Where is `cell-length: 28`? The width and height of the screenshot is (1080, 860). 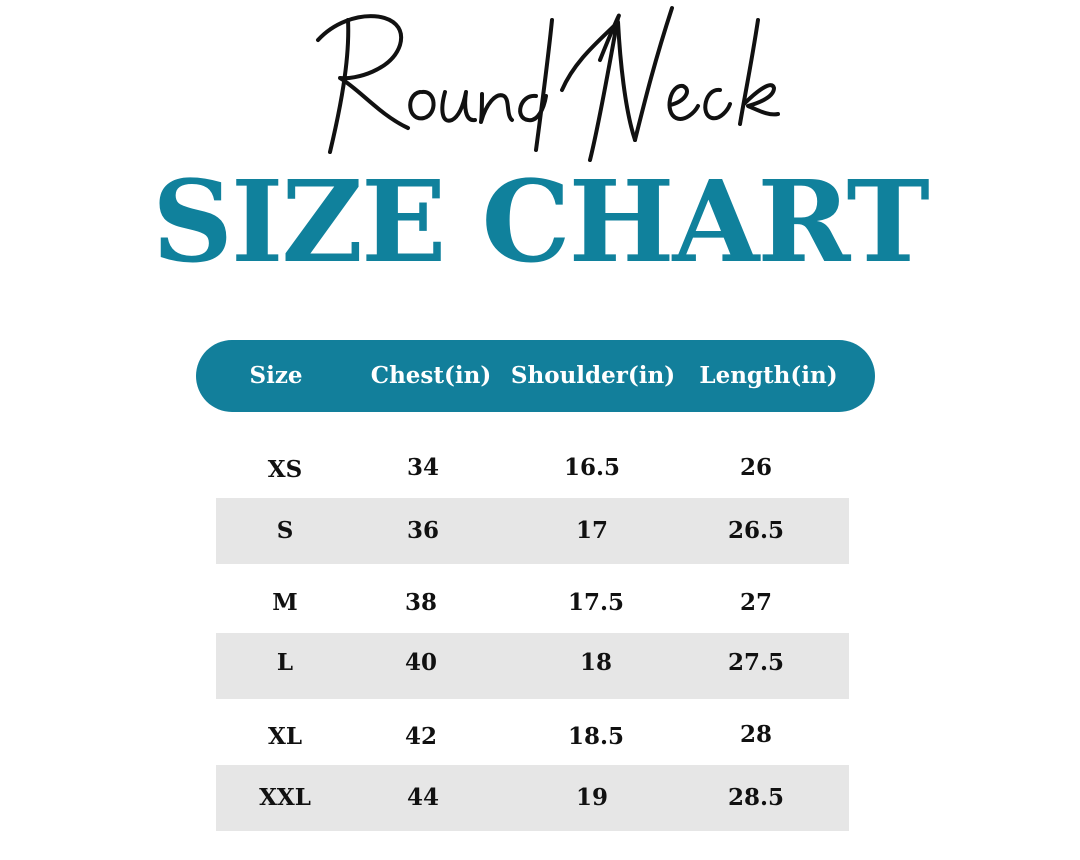
cell-length: 28 is located at coordinates (755, 734).